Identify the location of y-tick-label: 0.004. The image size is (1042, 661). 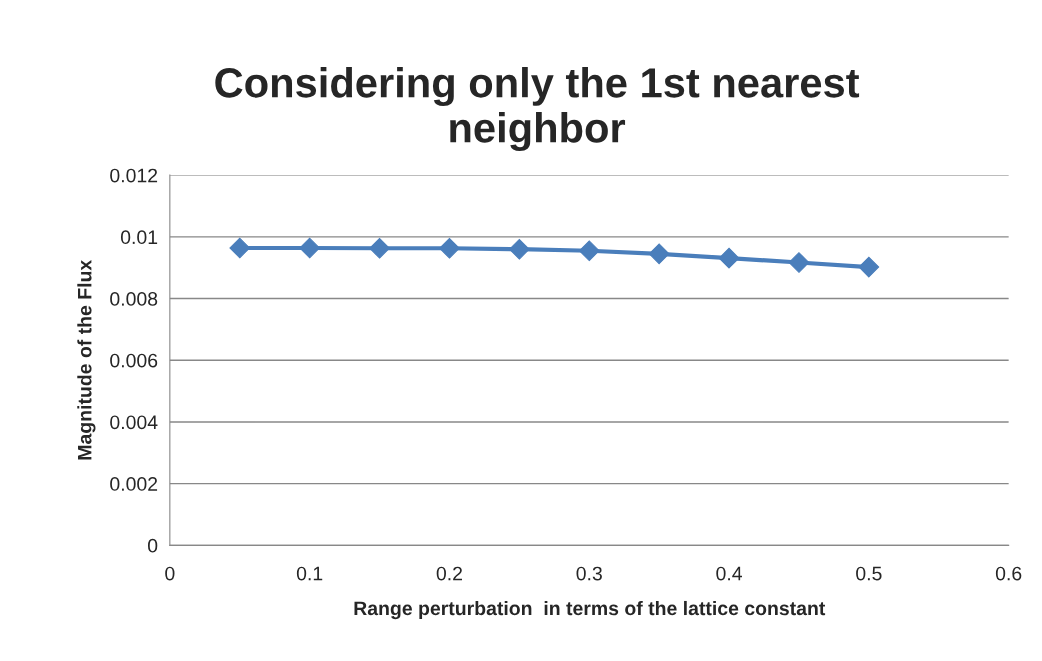
(134, 422).